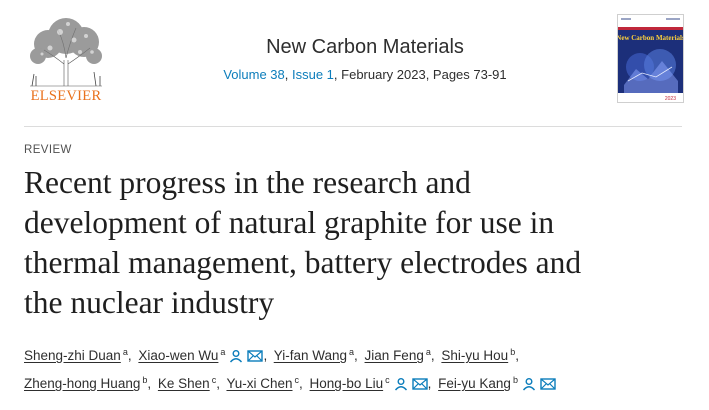 The image size is (709, 410). Describe the element at coordinates (82, 383) in the screenshot. I see `author-name-link: Zheng-hong Huang` at that location.